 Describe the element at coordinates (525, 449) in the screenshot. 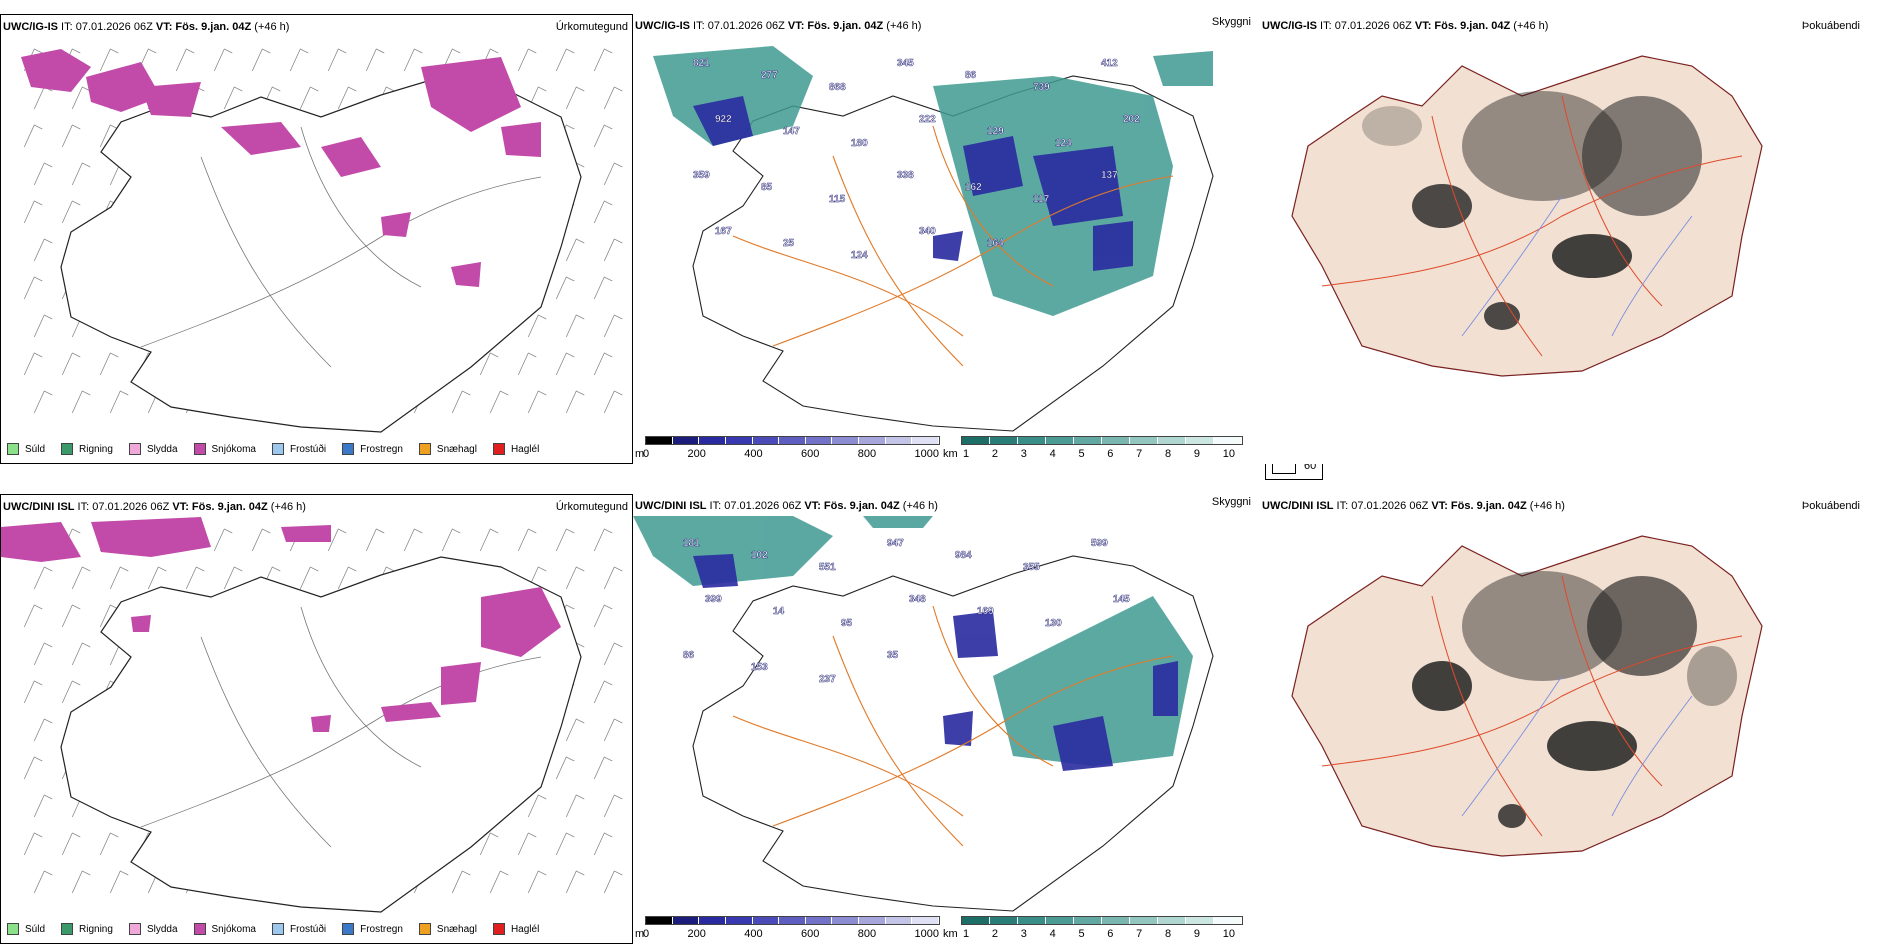

I see `legend-label: Haglél` at that location.